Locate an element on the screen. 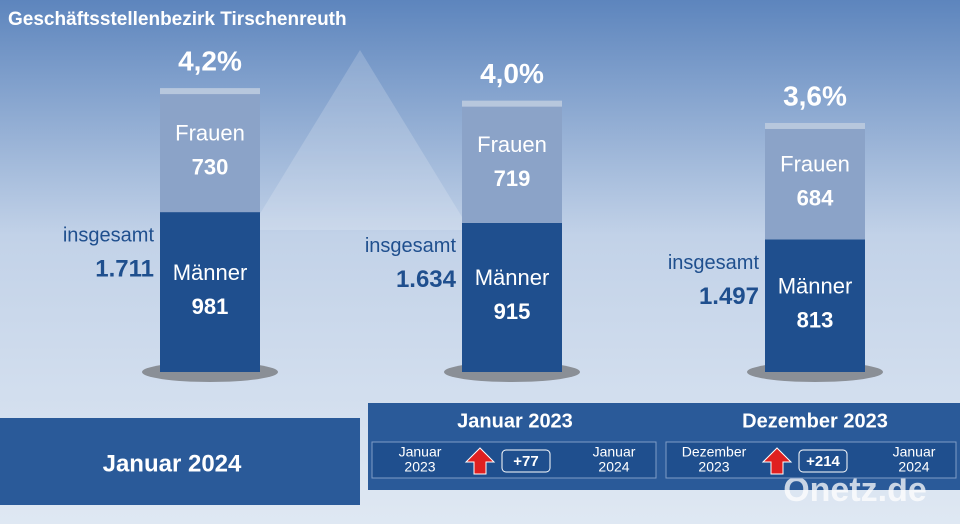 This screenshot has width=960, height=529. segment-value: 981 is located at coordinates (210, 306).